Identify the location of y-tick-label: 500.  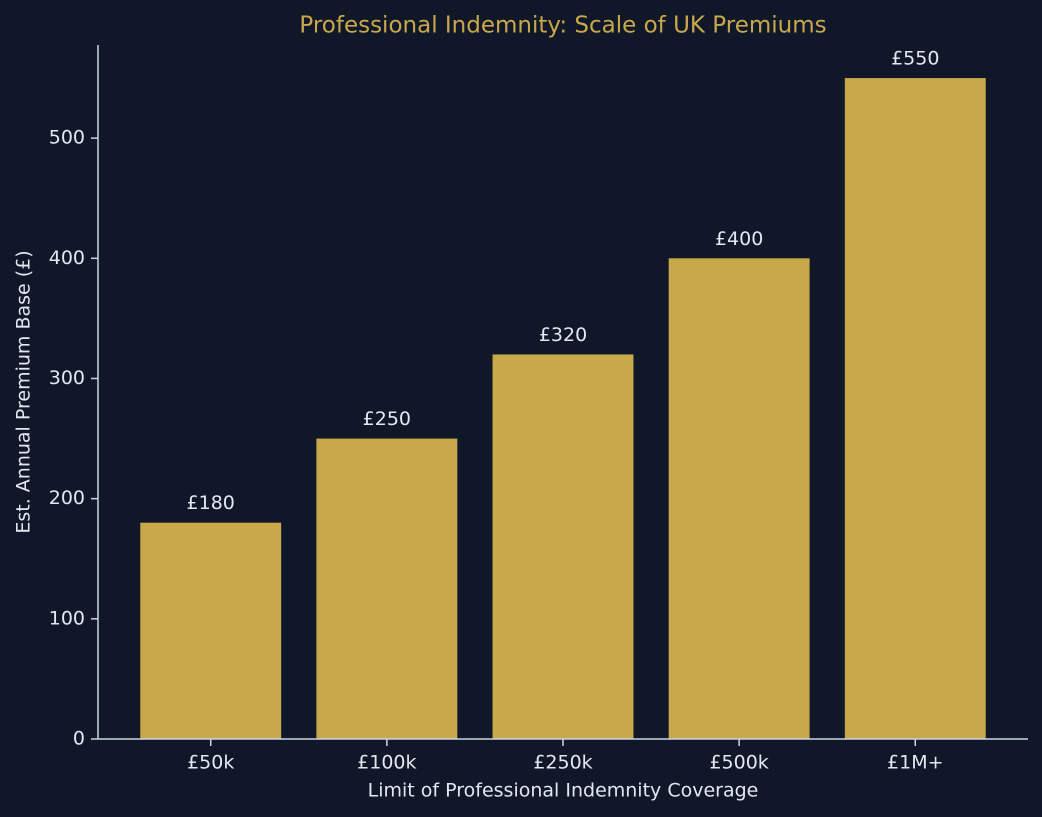
(67, 138).